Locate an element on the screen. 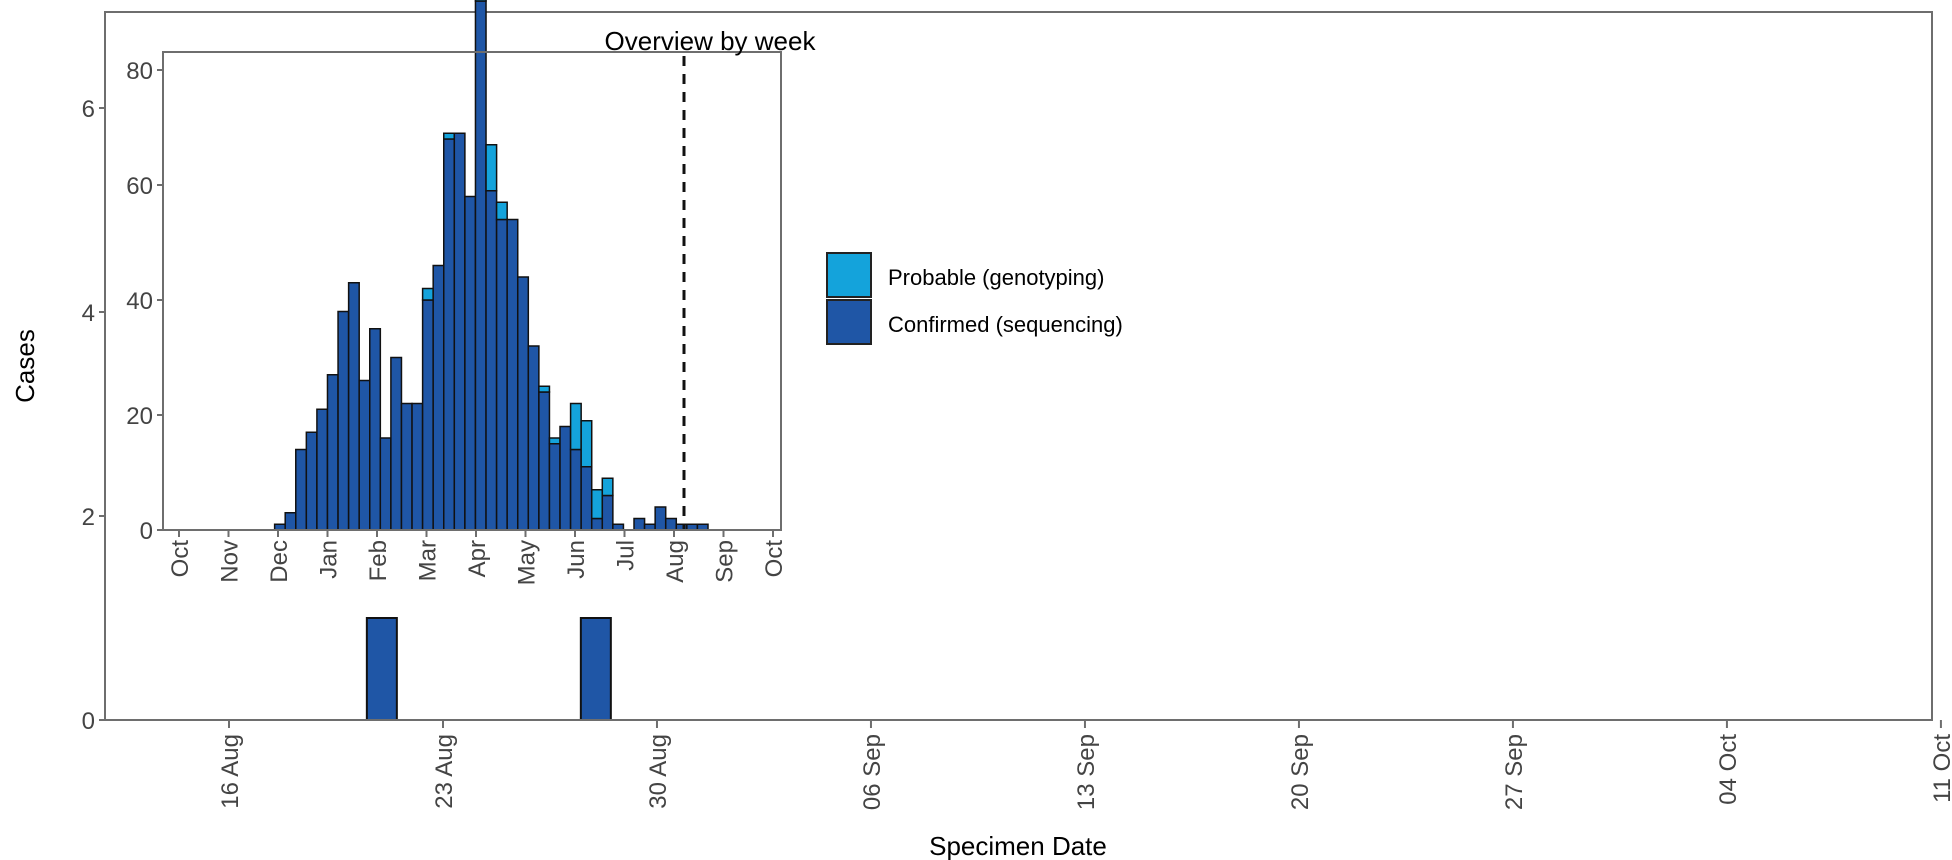 The width and height of the screenshot is (1952, 860). inset-x-tick-label: Sep is located at coordinates (725, 561).